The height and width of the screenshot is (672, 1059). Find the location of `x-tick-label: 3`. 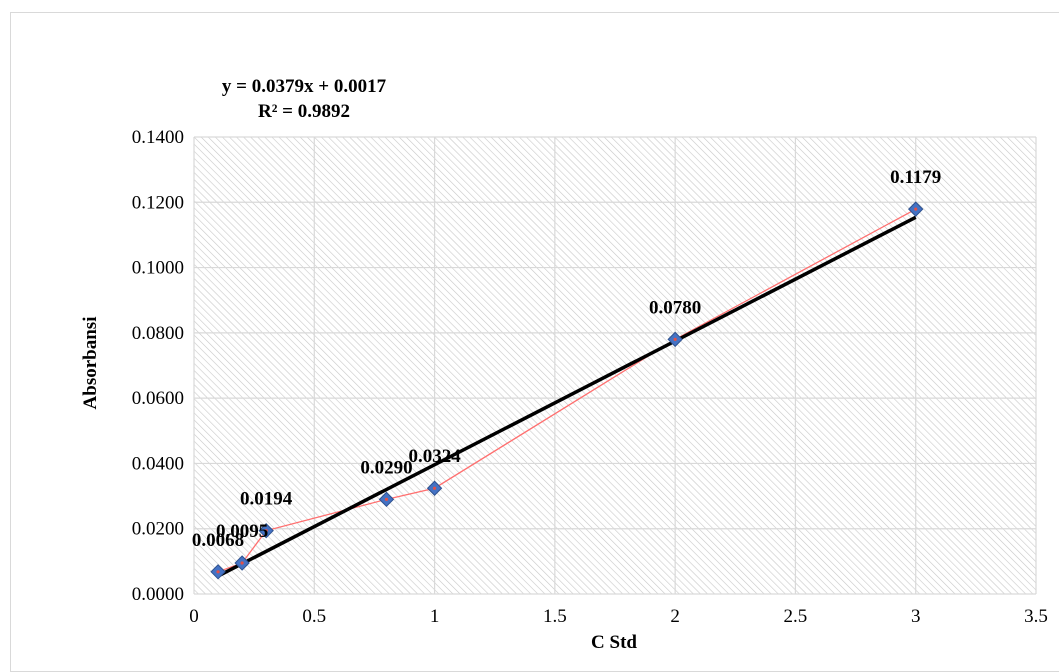

x-tick-label: 3 is located at coordinates (916, 616).